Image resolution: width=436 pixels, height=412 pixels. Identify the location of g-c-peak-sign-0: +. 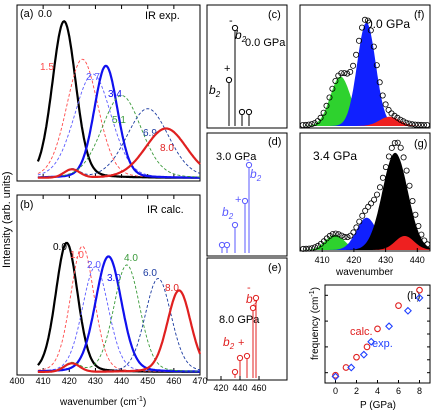
(227, 69).